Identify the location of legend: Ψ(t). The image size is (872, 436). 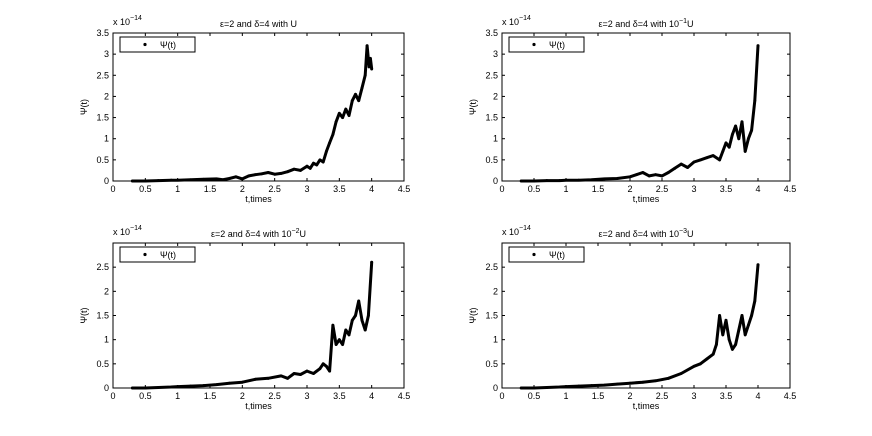
(546, 254).